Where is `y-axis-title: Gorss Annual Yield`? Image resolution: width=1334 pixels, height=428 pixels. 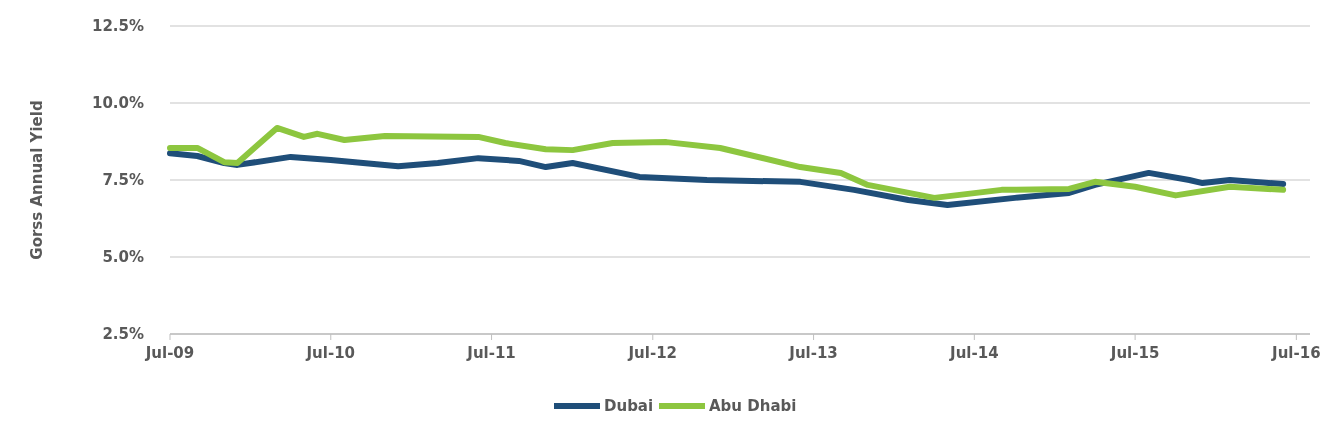
y-axis-title: Gorss Annual Yield is located at coordinates (37, 180).